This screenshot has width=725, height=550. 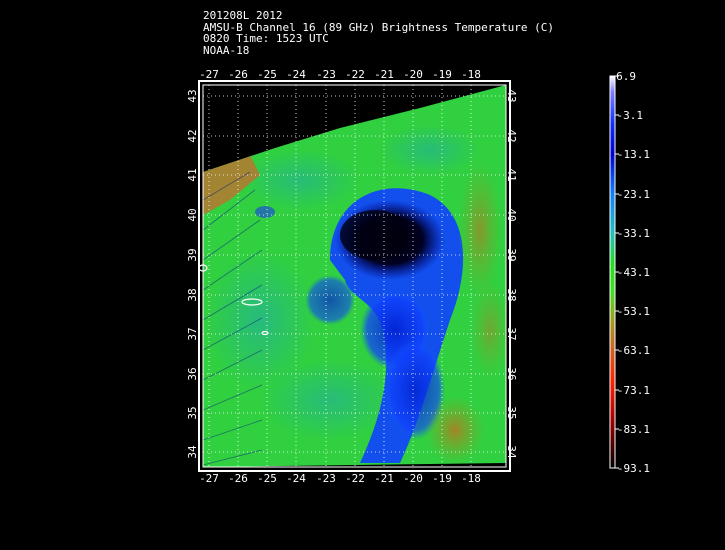 What do you see at coordinates (633, 311) in the screenshot?
I see `colorbar-label: -53.1` at bounding box center [633, 311].